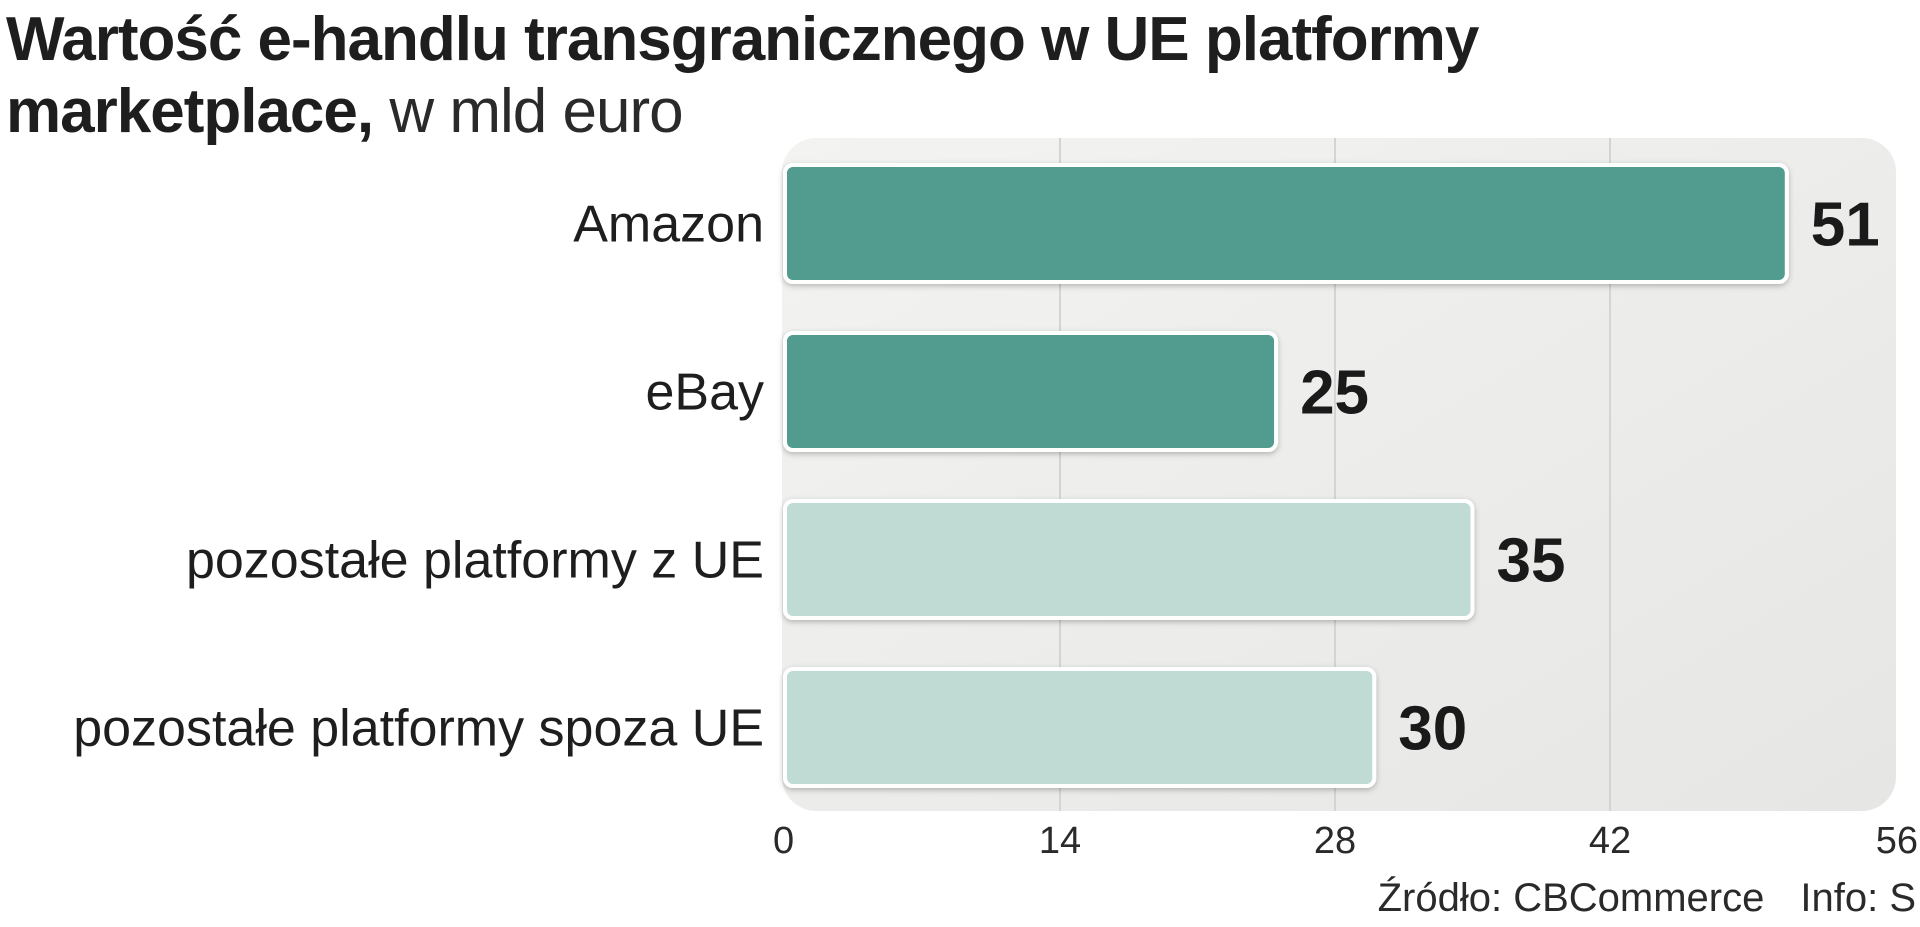  What do you see at coordinates (668, 225) in the screenshot?
I see `category-label: Amazon` at bounding box center [668, 225].